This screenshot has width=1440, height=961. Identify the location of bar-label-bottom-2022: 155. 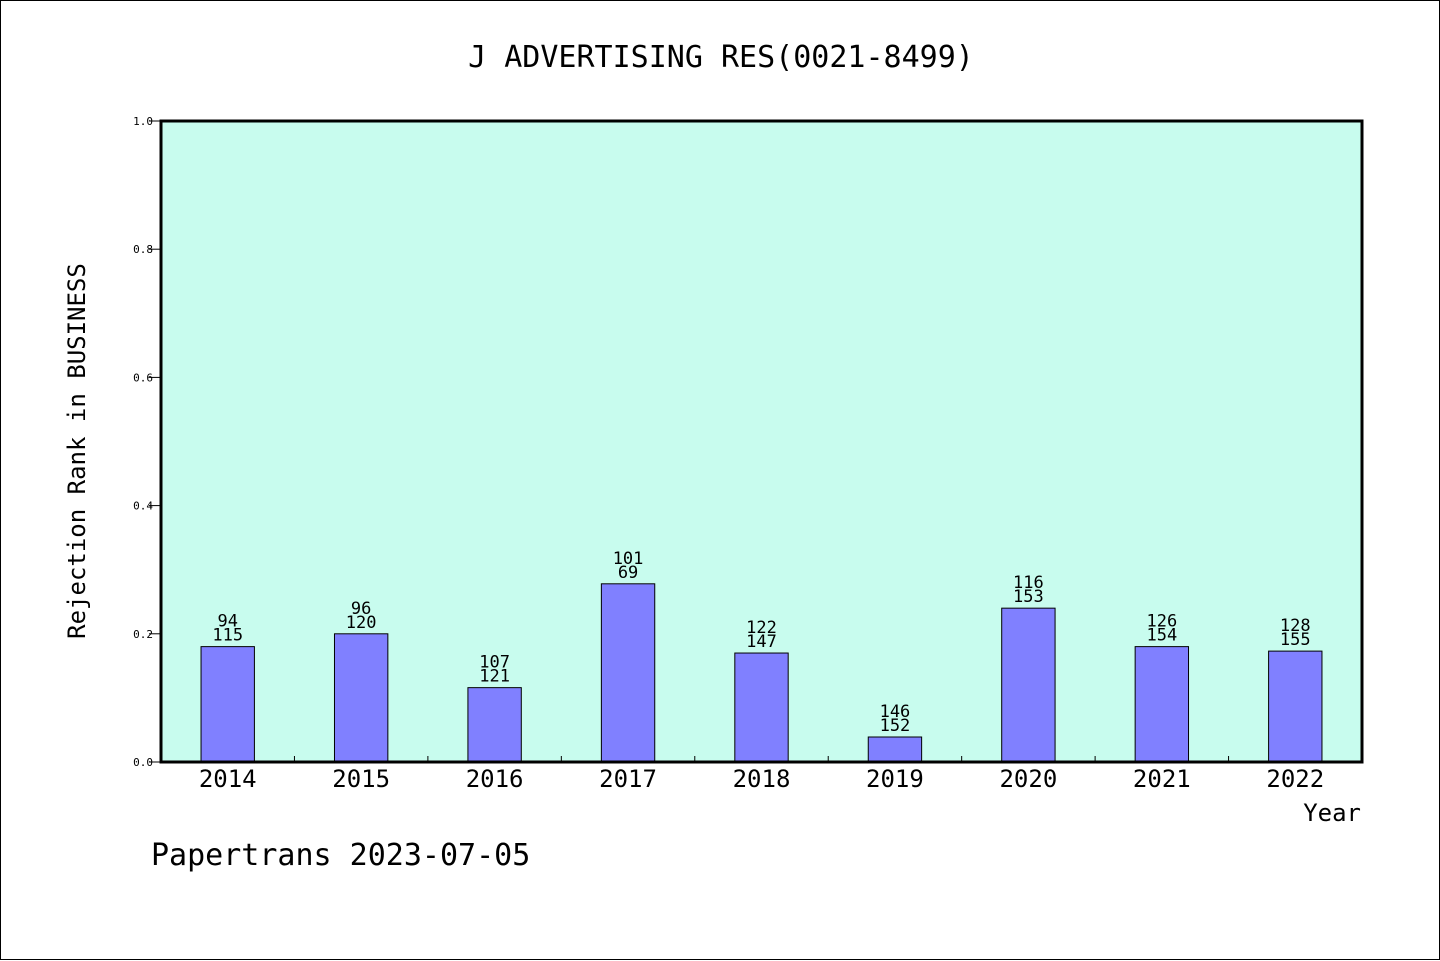
(1295, 640).